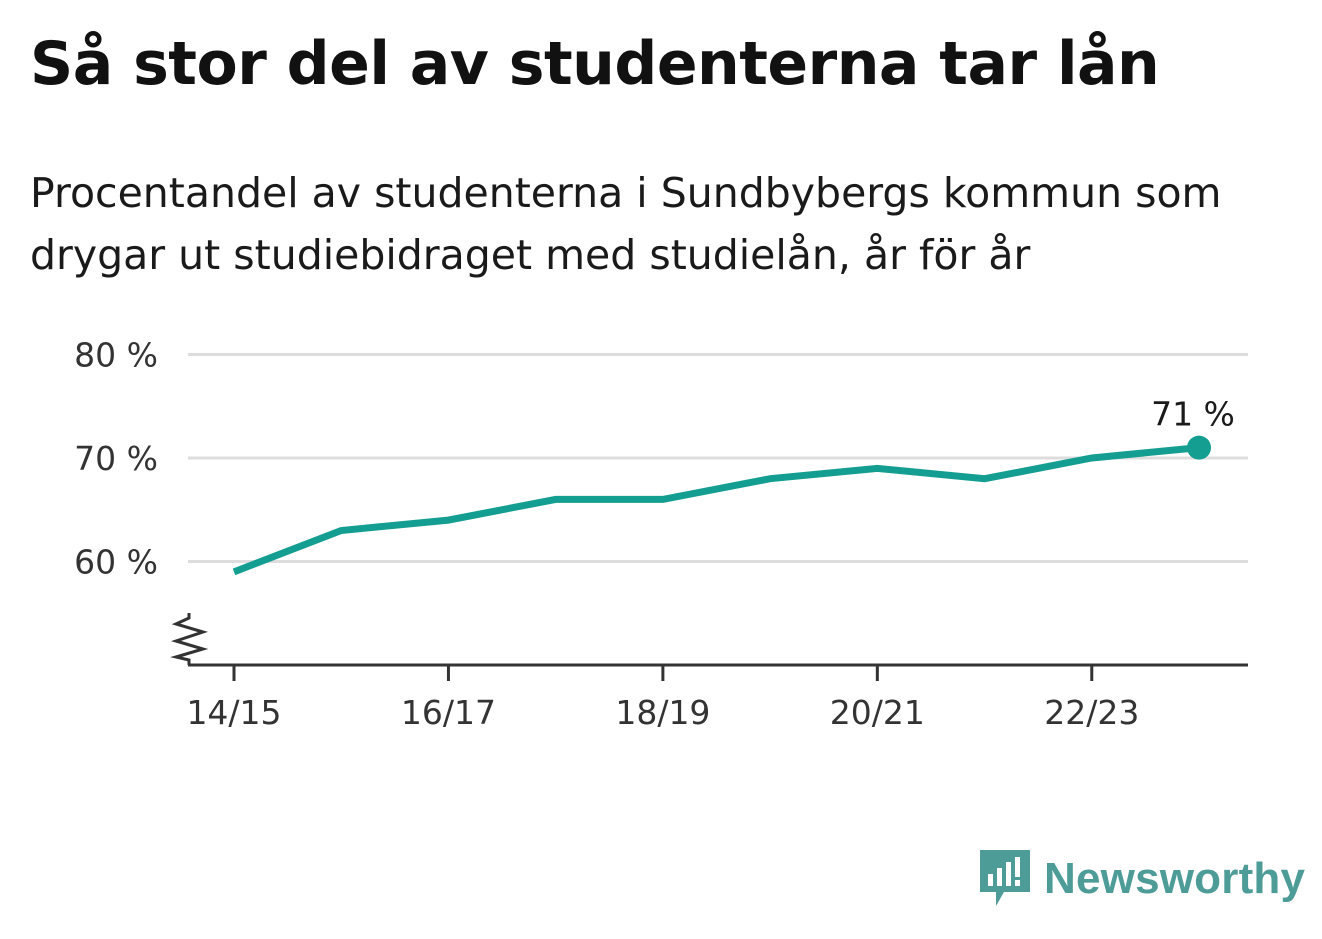 The height and width of the screenshot is (939, 1322). What do you see at coordinates (1175, 878) in the screenshot?
I see `brand-name: Newsworthy` at bounding box center [1175, 878].